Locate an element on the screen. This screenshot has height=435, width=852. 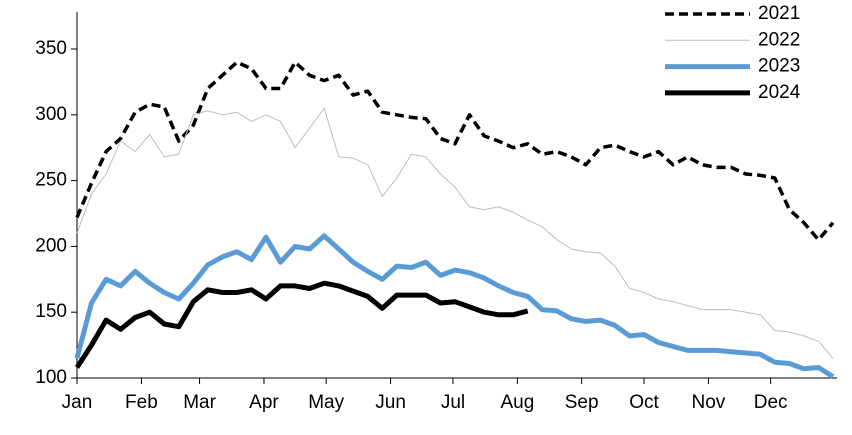
y-tick-label: 100 is located at coordinates (51, 377).